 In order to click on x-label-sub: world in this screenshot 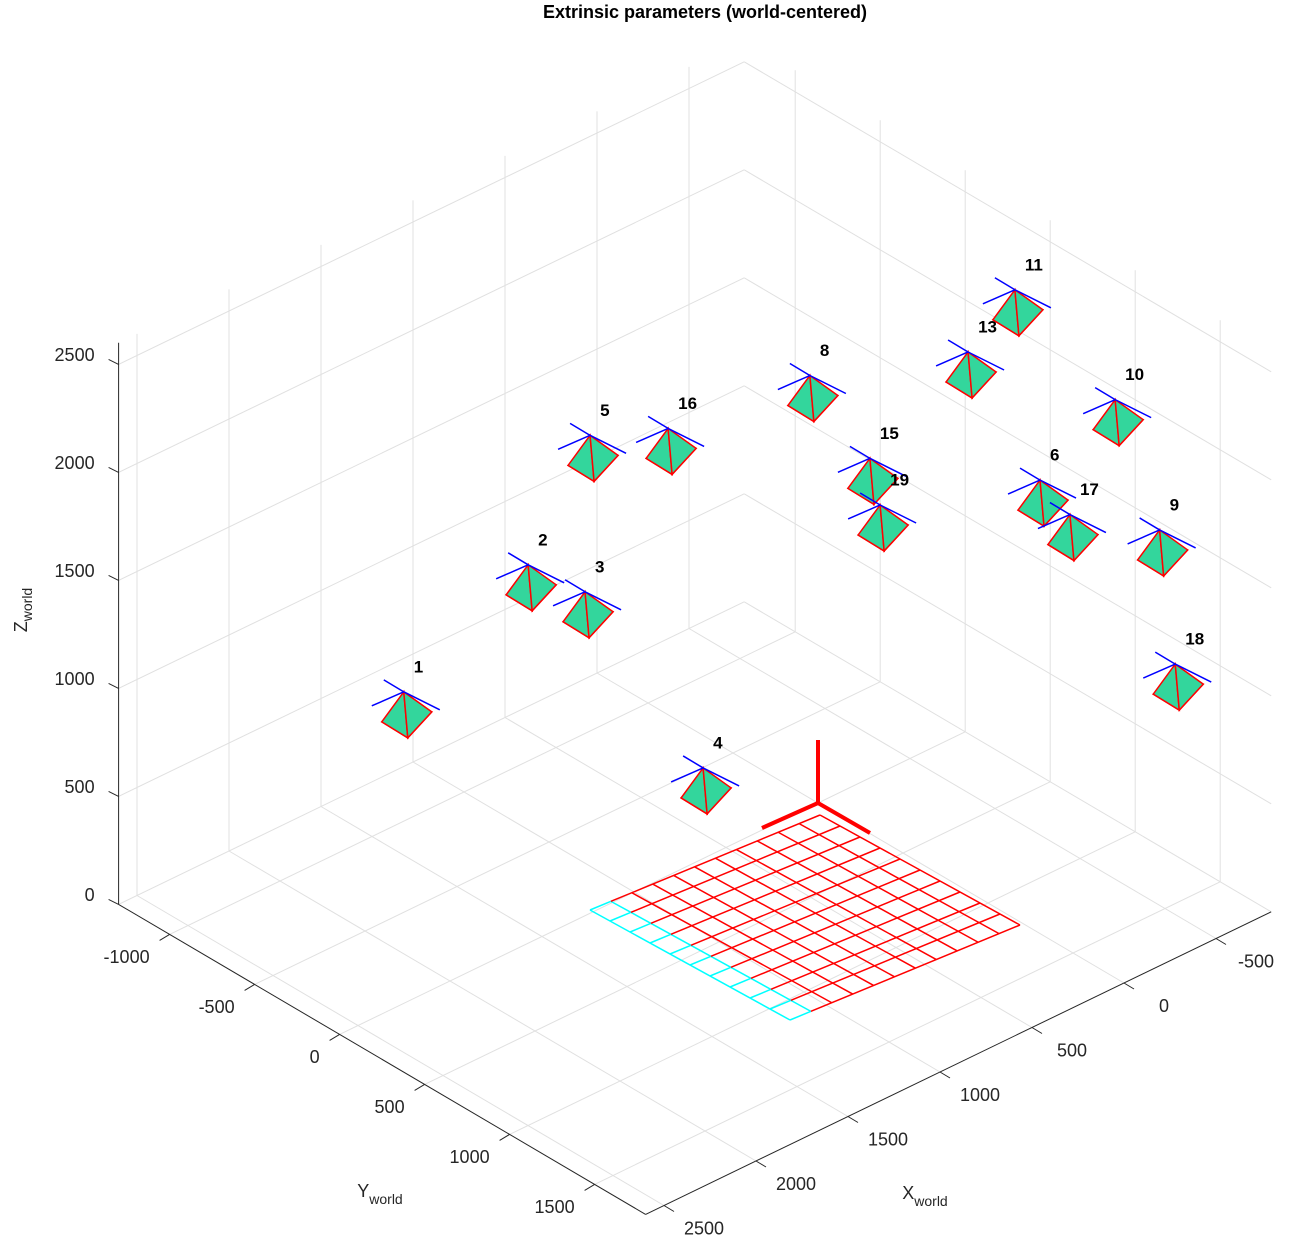, I will do `click(930, 1201)`.